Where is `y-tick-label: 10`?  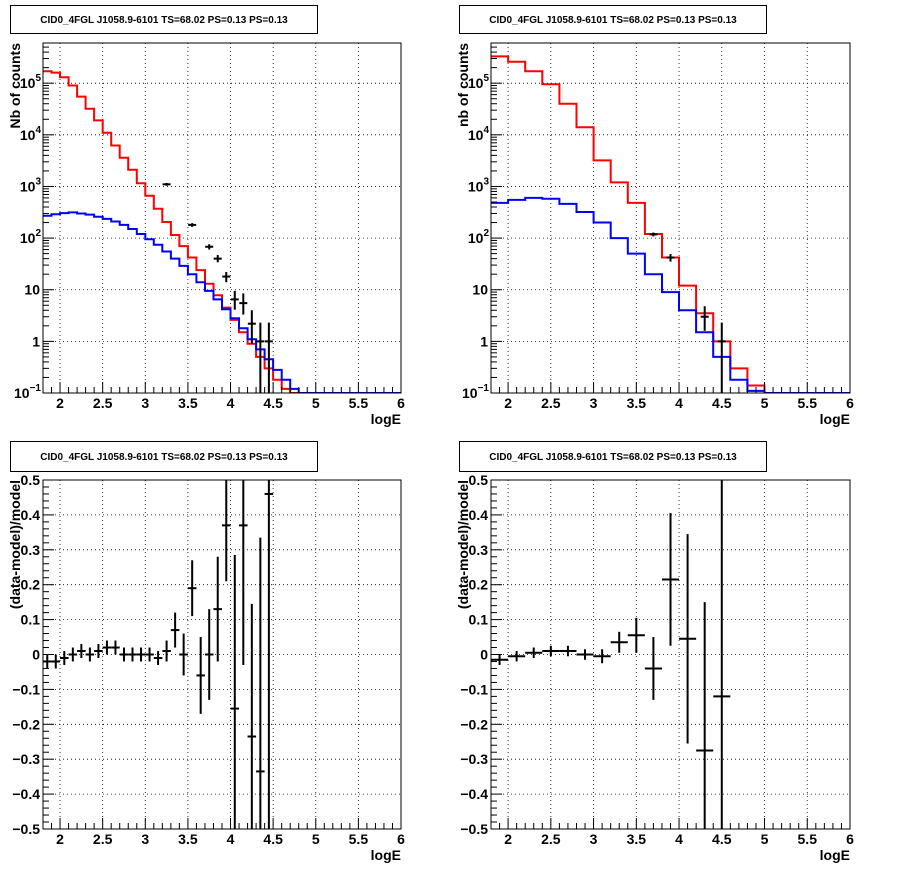 y-tick-label: 10 is located at coordinates (480, 290).